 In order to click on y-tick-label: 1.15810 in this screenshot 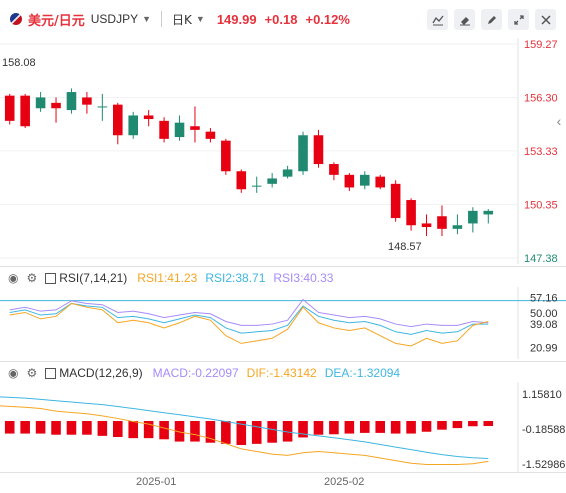, I will do `click(542, 395)`.